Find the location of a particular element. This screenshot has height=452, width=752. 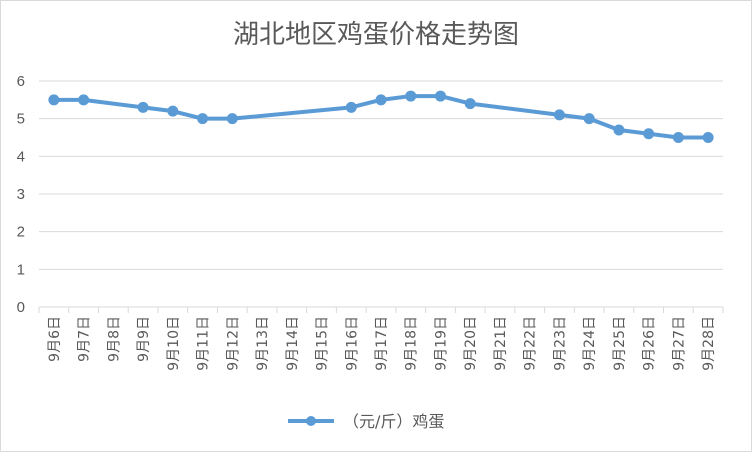

x-tick-label: 9月9日 is located at coordinates (144, 339).